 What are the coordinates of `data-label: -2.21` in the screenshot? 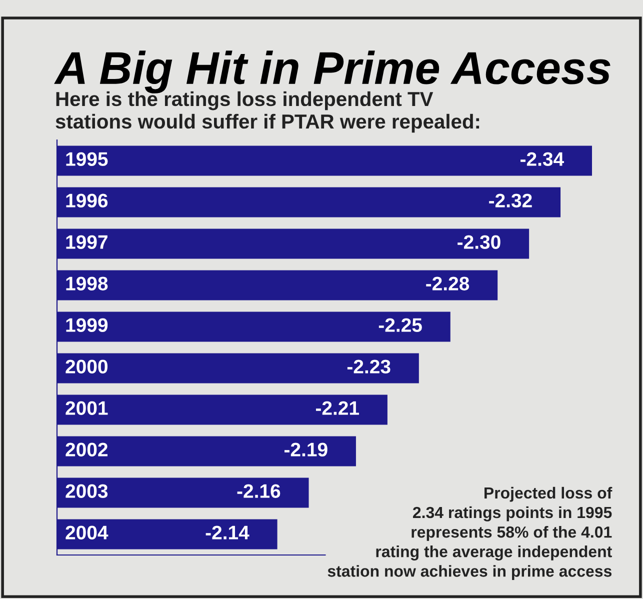 It's located at (337, 408).